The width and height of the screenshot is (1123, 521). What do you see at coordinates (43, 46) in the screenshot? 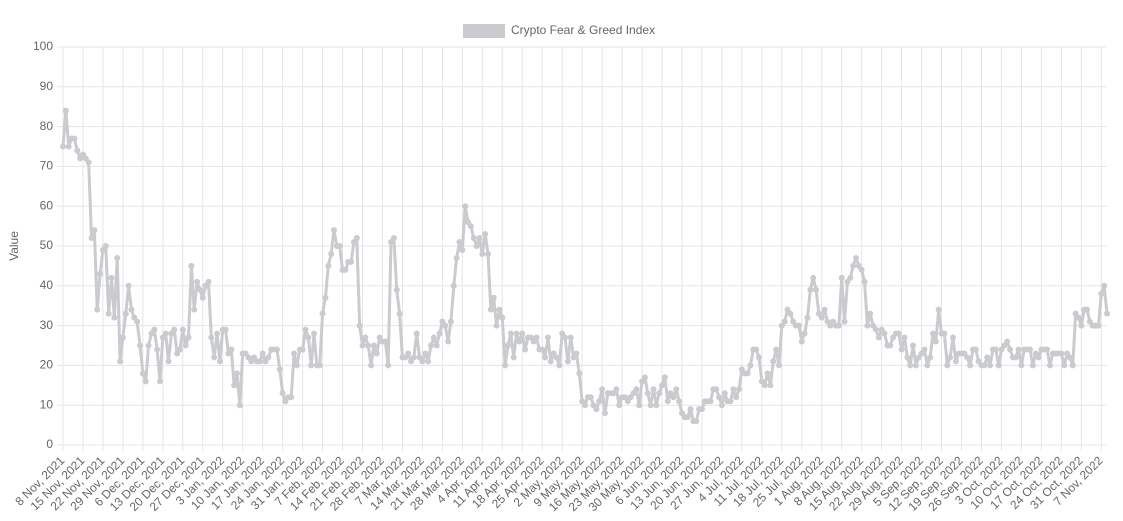
I see `y-tick-label: 100` at bounding box center [43, 46].